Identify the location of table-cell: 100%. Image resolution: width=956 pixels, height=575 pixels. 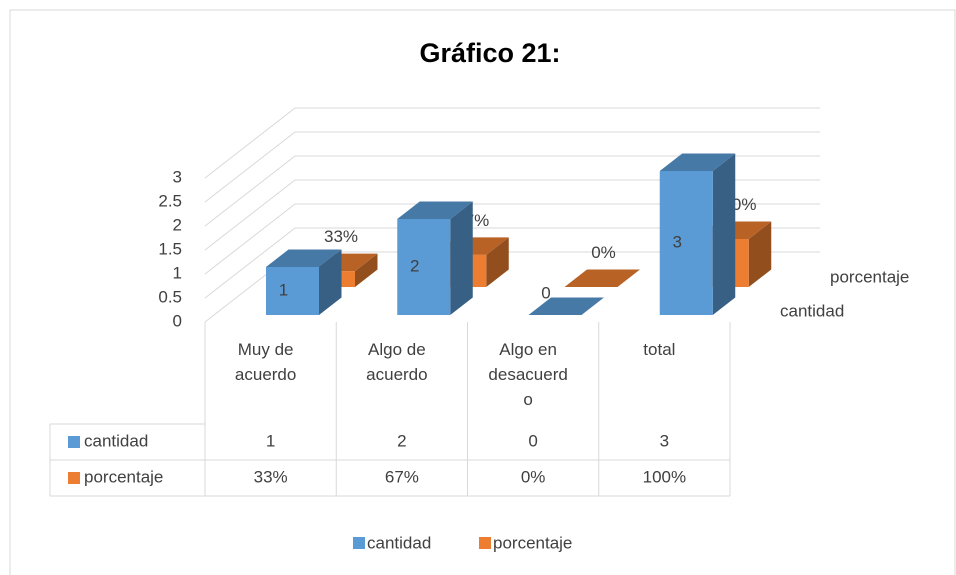
(664, 476).